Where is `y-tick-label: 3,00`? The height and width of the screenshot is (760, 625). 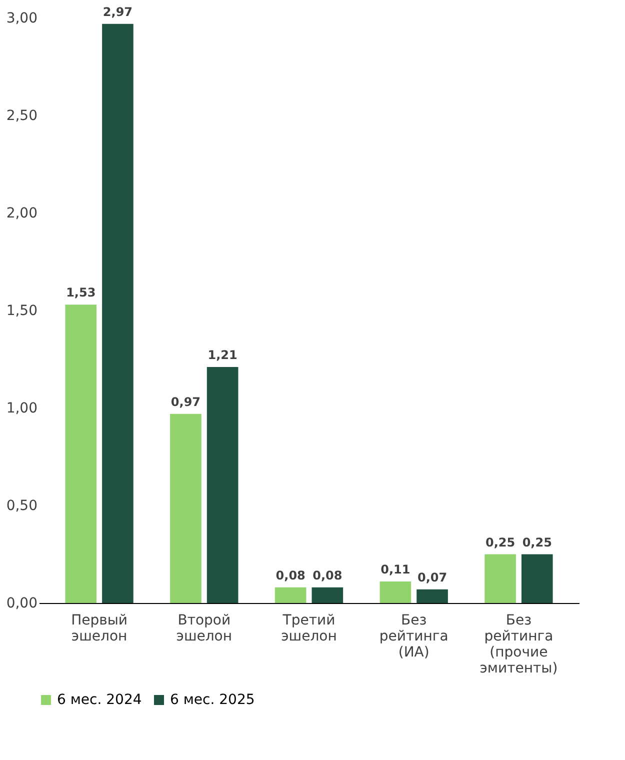
y-tick-label: 3,00 is located at coordinates (22, 18).